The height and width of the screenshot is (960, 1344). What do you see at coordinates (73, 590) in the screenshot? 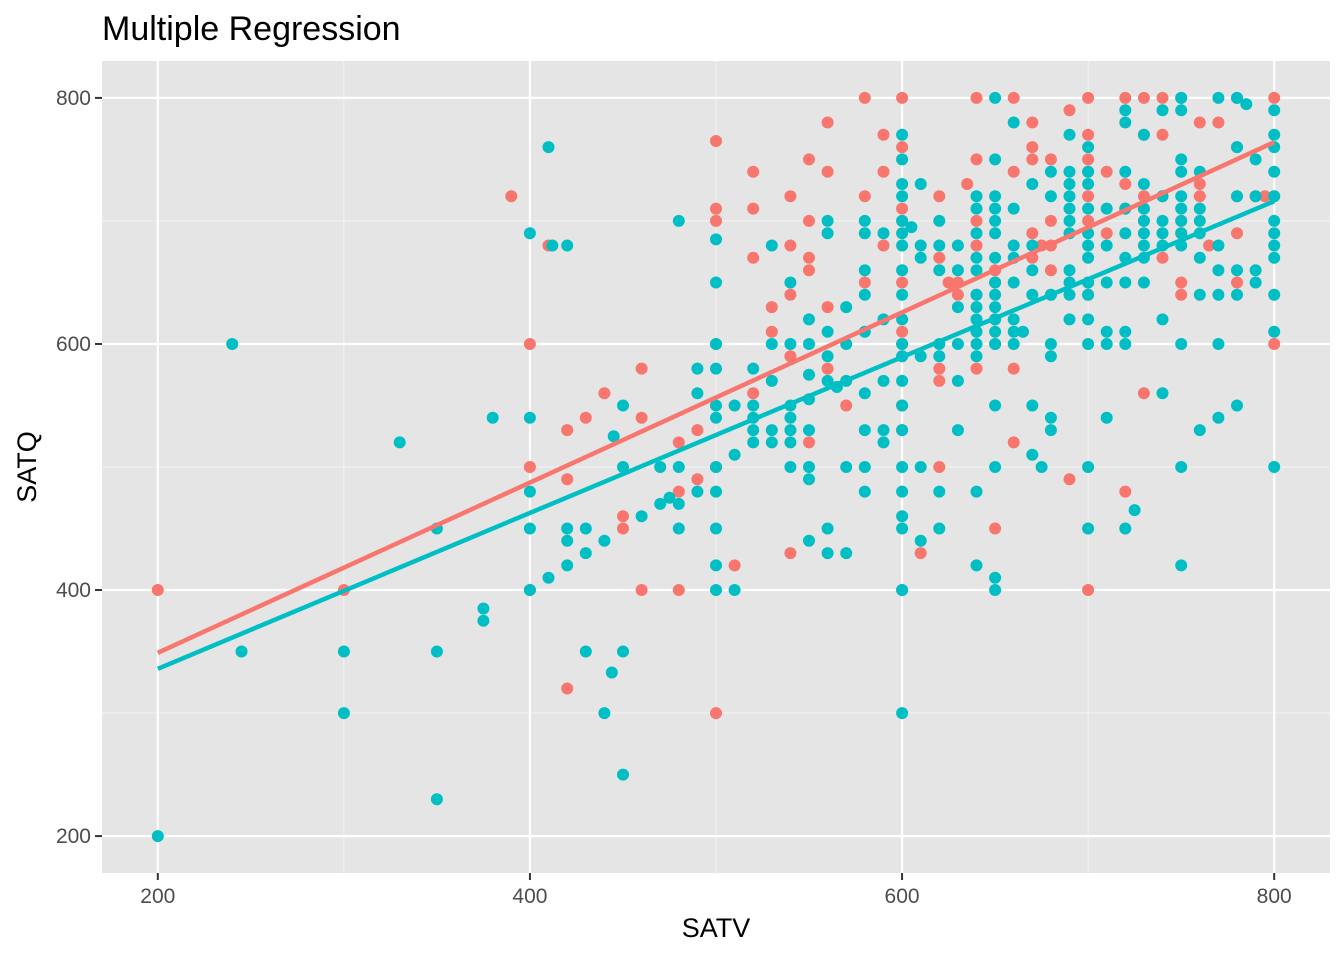
I see `y-tick-label: 400` at bounding box center [73, 590].